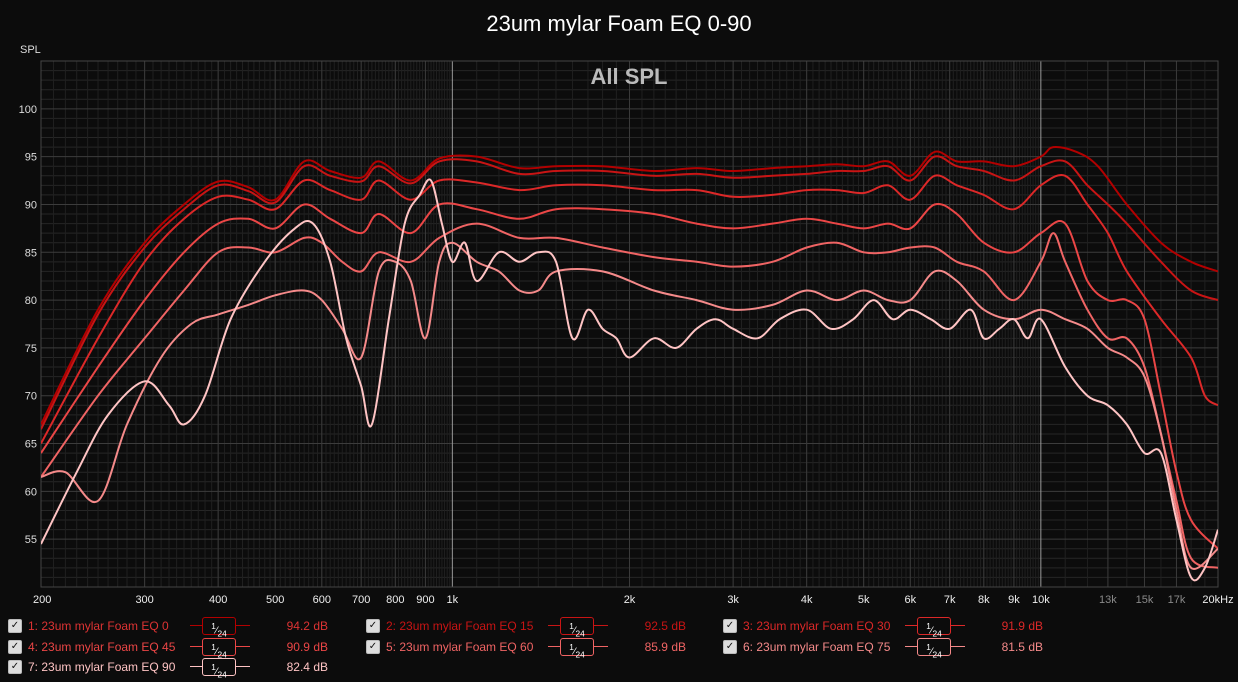  I want to click on y-tick-label: 95, so click(31, 158).